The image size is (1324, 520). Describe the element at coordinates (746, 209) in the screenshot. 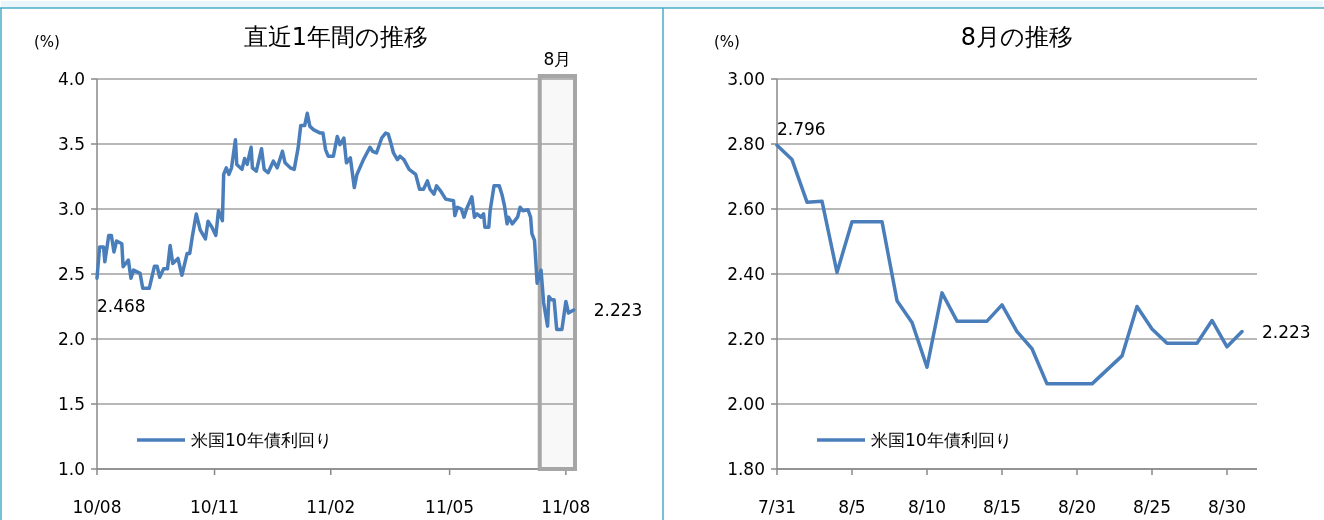

I see `y-tick-label: 2.60` at that location.